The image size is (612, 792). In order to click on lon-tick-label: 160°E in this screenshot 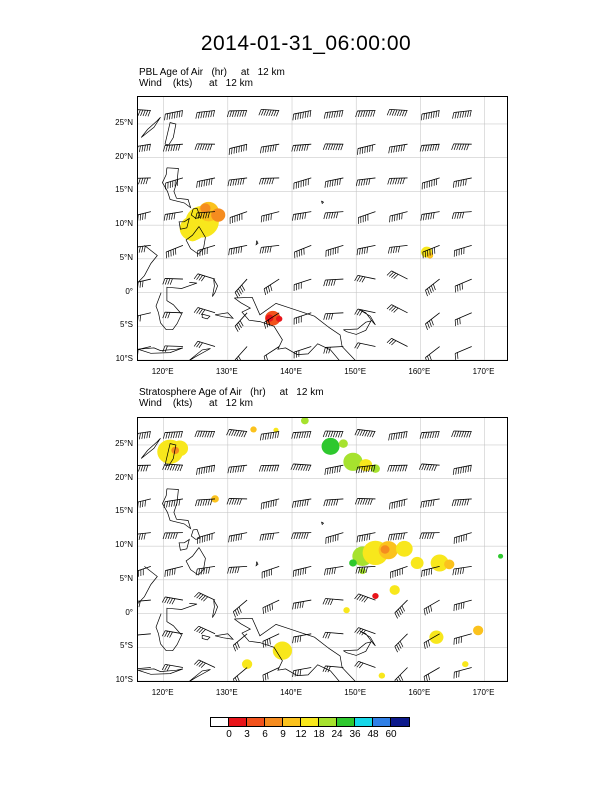, I will do `click(419, 692)`.